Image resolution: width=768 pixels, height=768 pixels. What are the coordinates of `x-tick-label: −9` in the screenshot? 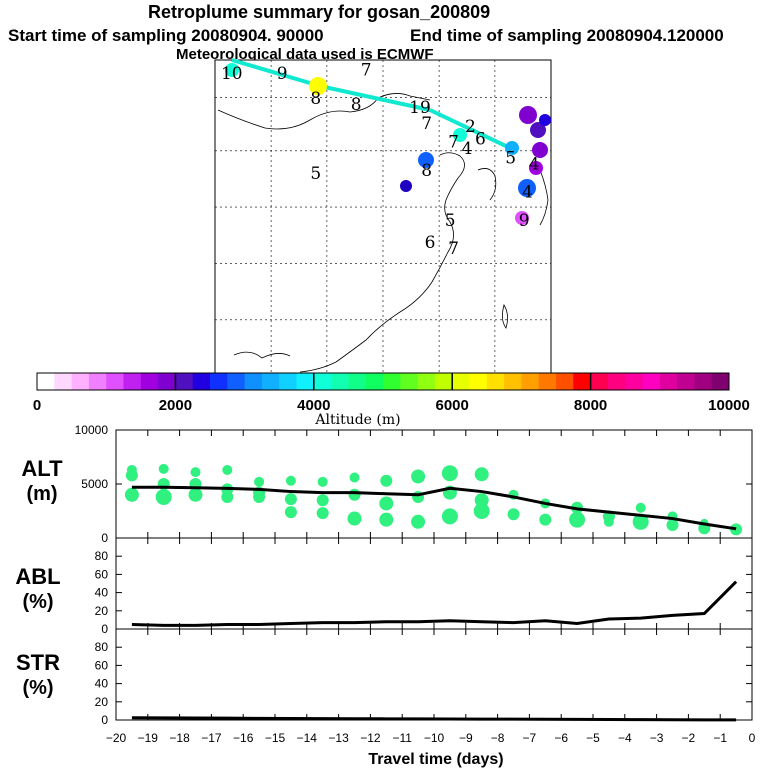 It's located at (466, 738).